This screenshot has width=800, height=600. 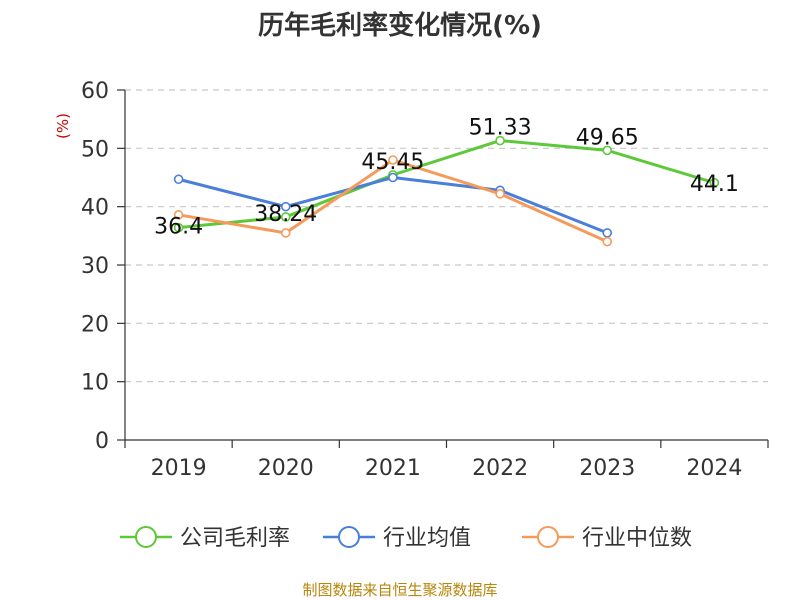 I want to click on y-tick-label: 0, so click(x=102, y=441).